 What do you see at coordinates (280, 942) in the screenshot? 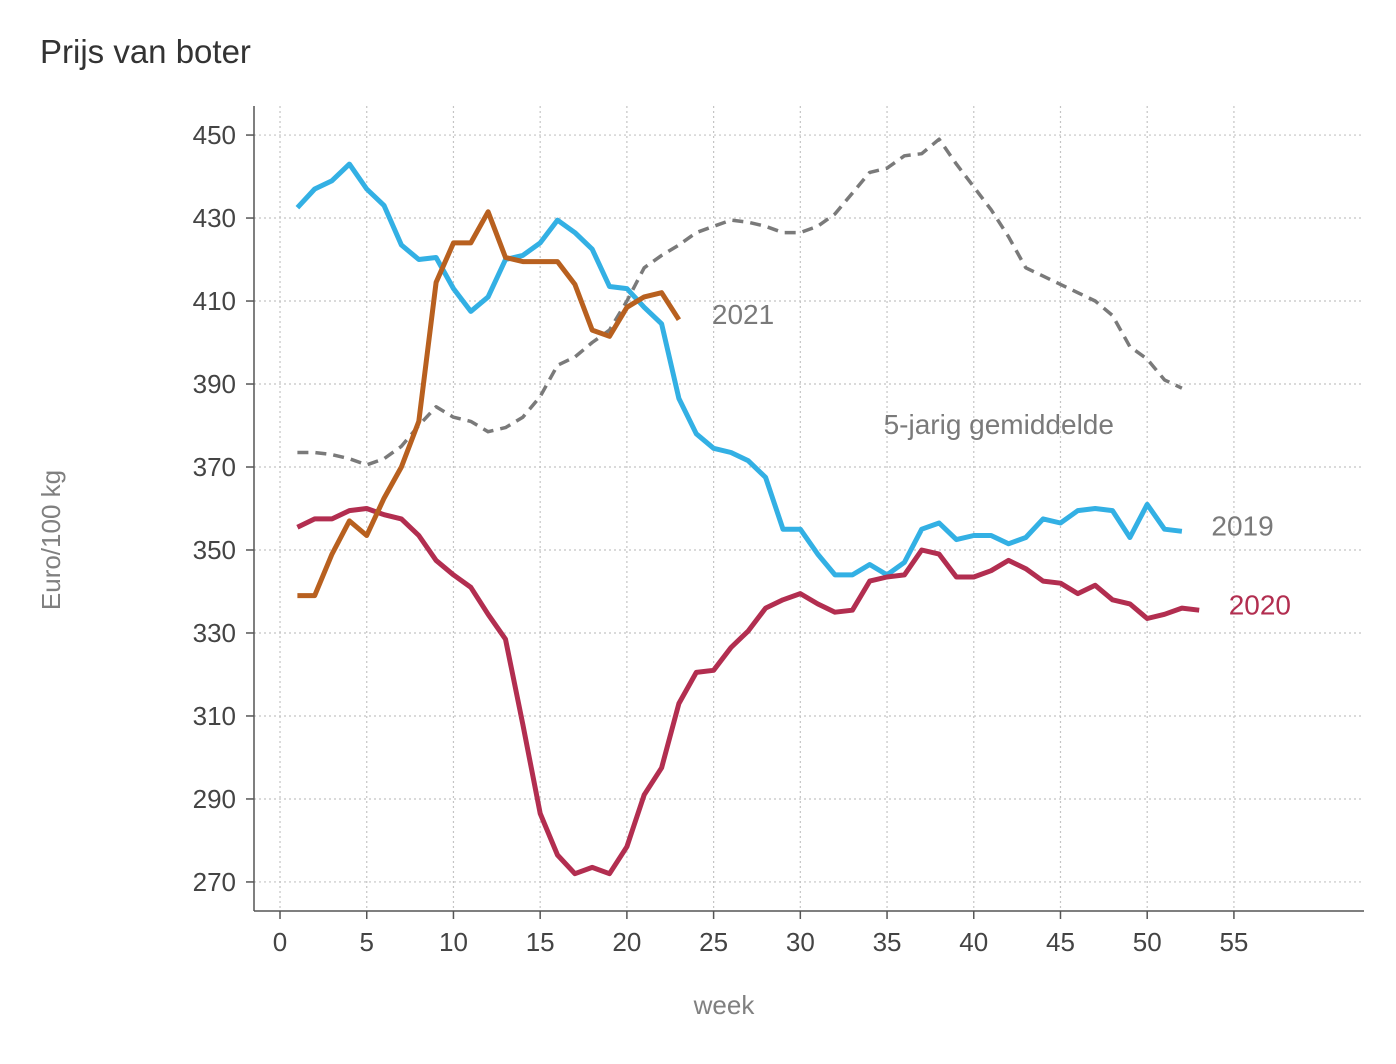
I see `x-tick-label: 0` at bounding box center [280, 942].